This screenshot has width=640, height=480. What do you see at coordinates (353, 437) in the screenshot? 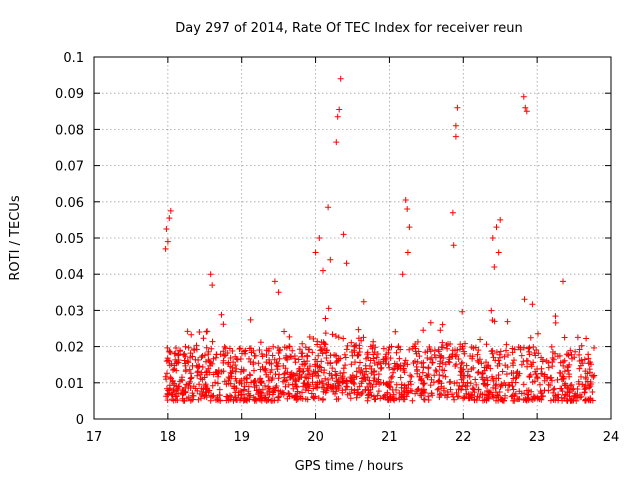
I see `x-tick-labels: 17 18 19 20 21 22 23 24` at bounding box center [353, 437].